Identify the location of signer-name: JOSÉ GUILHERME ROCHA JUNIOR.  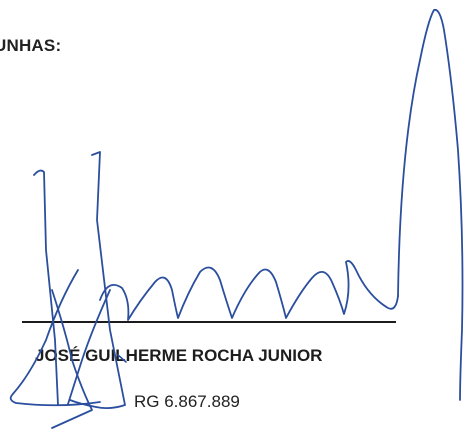
(179, 355).